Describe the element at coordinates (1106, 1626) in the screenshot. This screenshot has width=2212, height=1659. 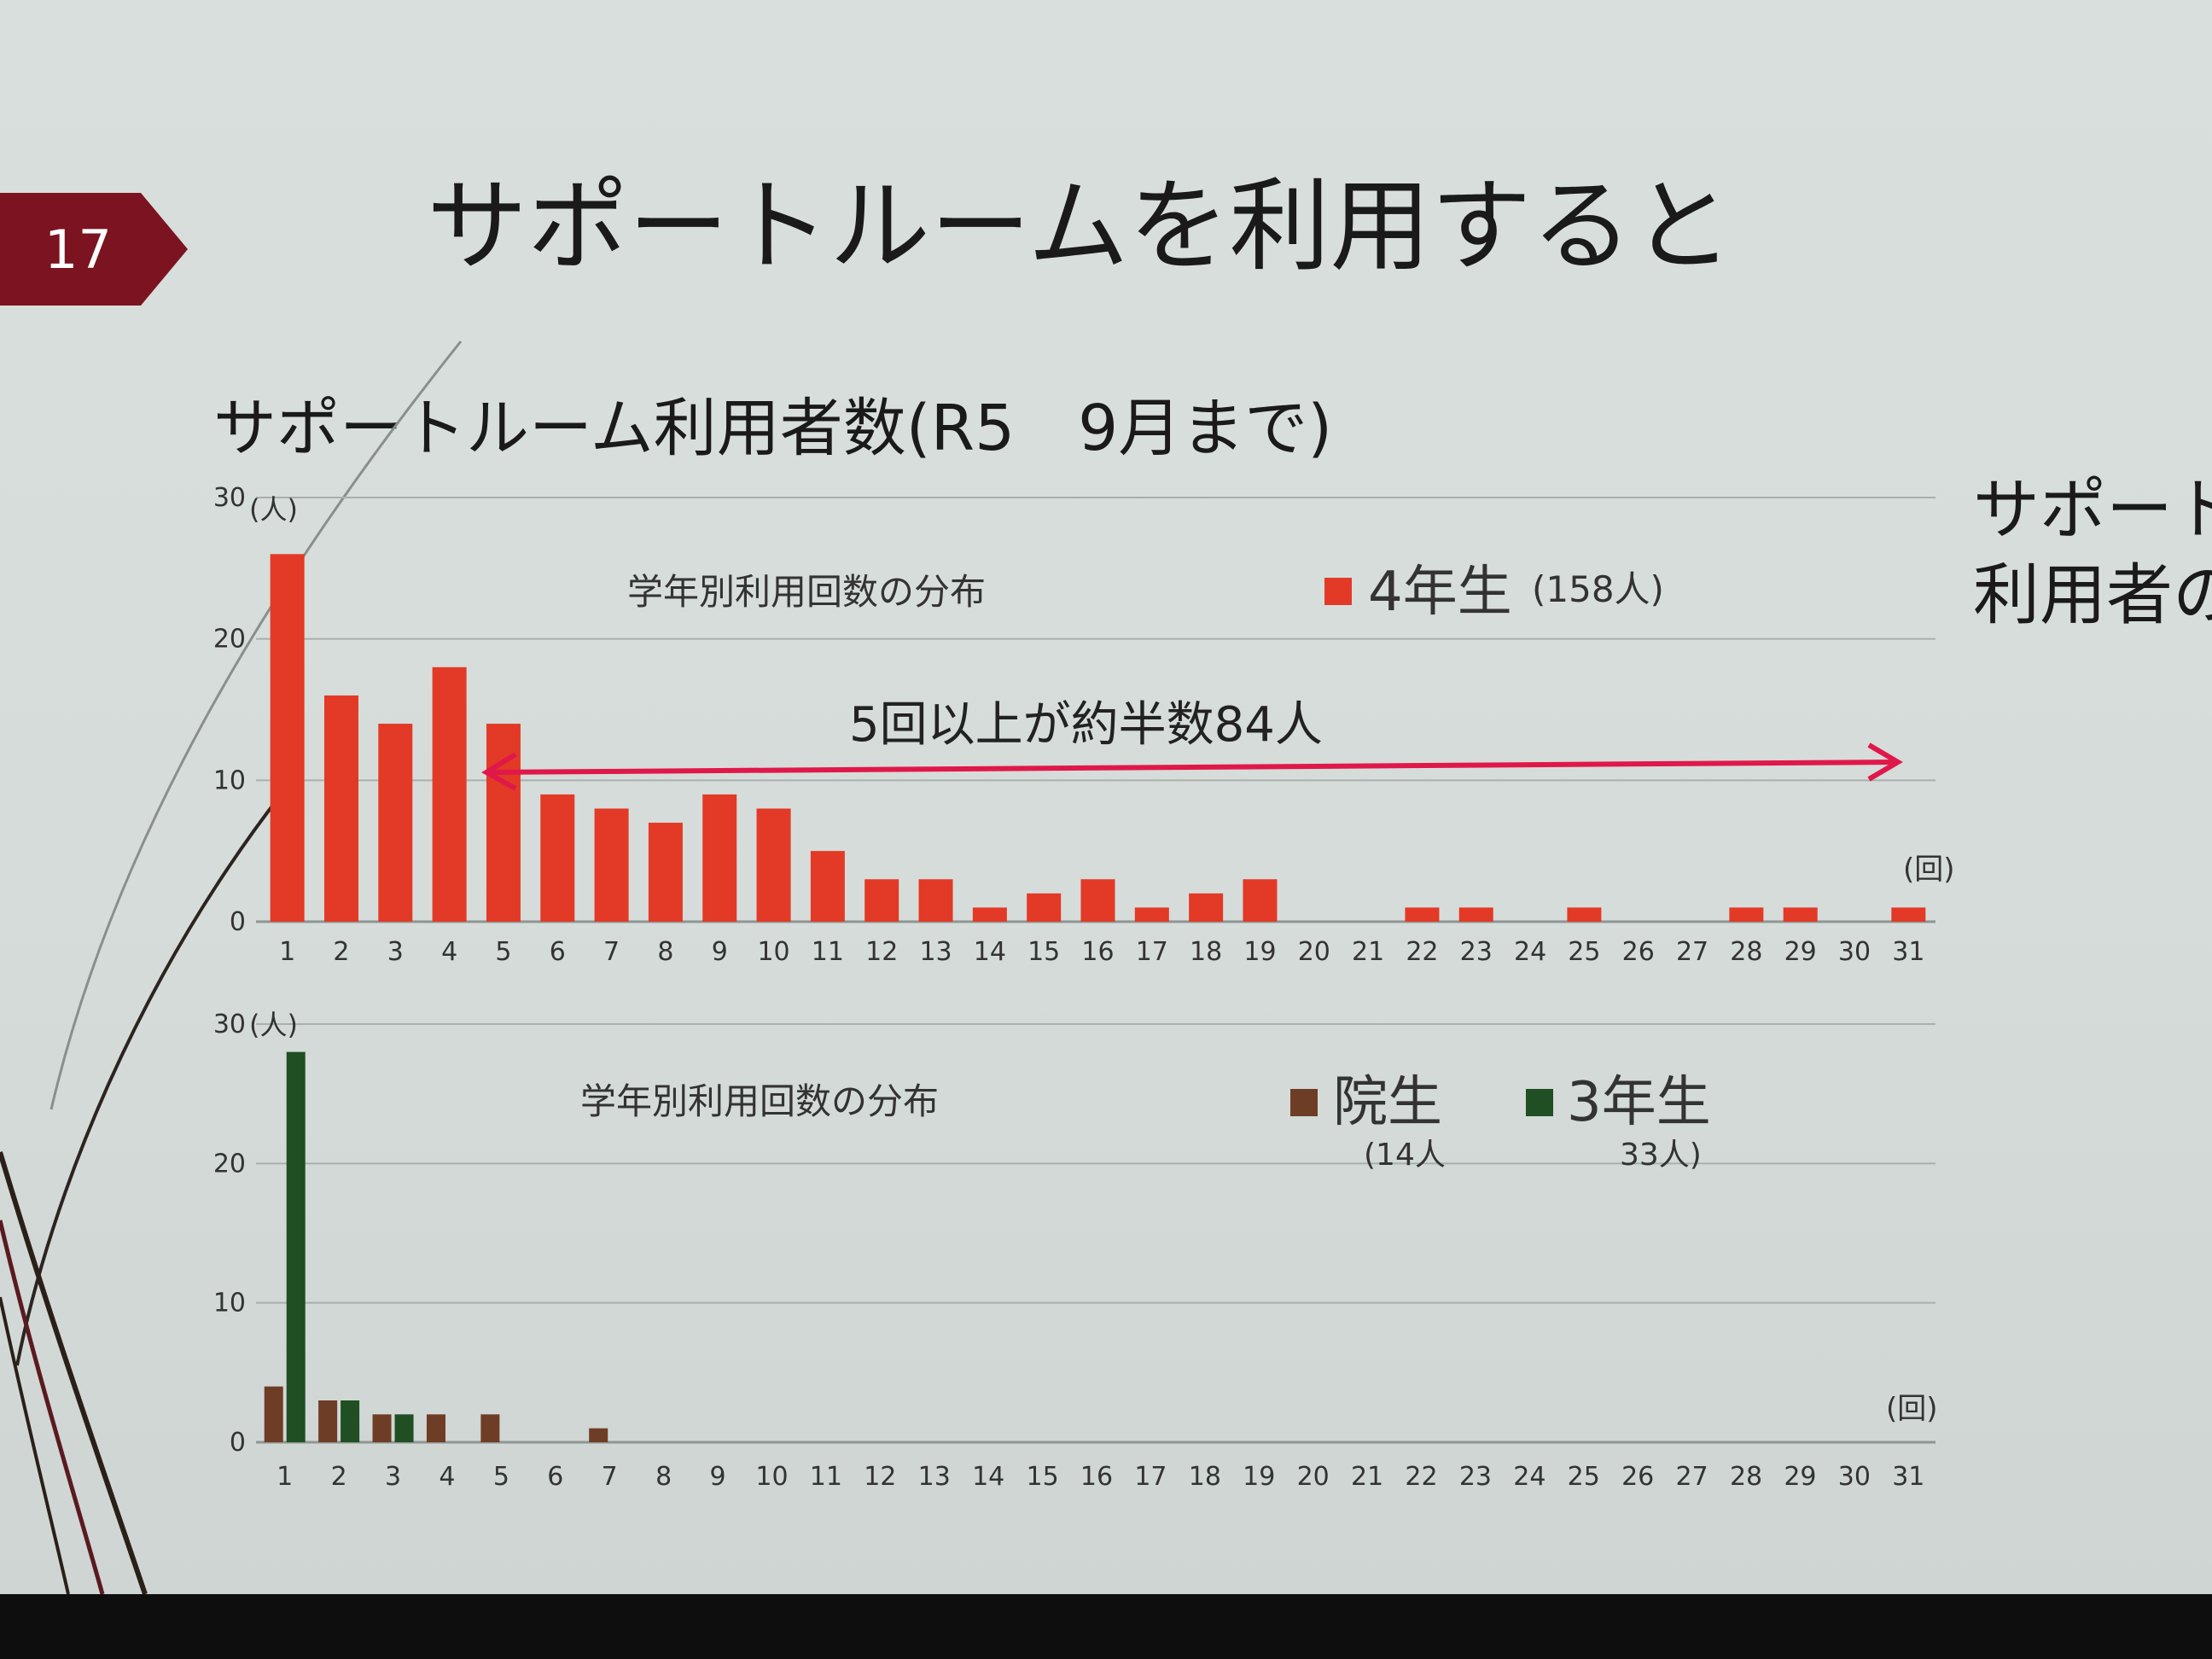
I see `monitor-bezel` at that location.